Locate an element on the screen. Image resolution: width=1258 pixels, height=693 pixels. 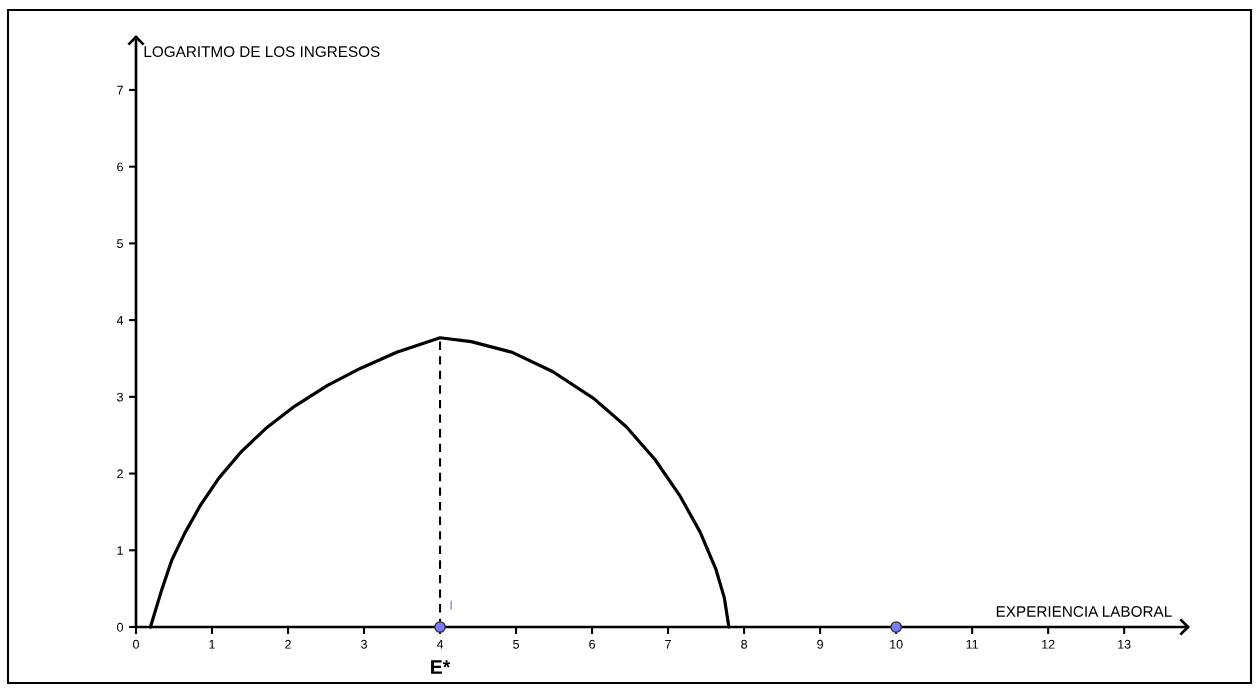
x-tick-label: 1 is located at coordinates (212, 644).